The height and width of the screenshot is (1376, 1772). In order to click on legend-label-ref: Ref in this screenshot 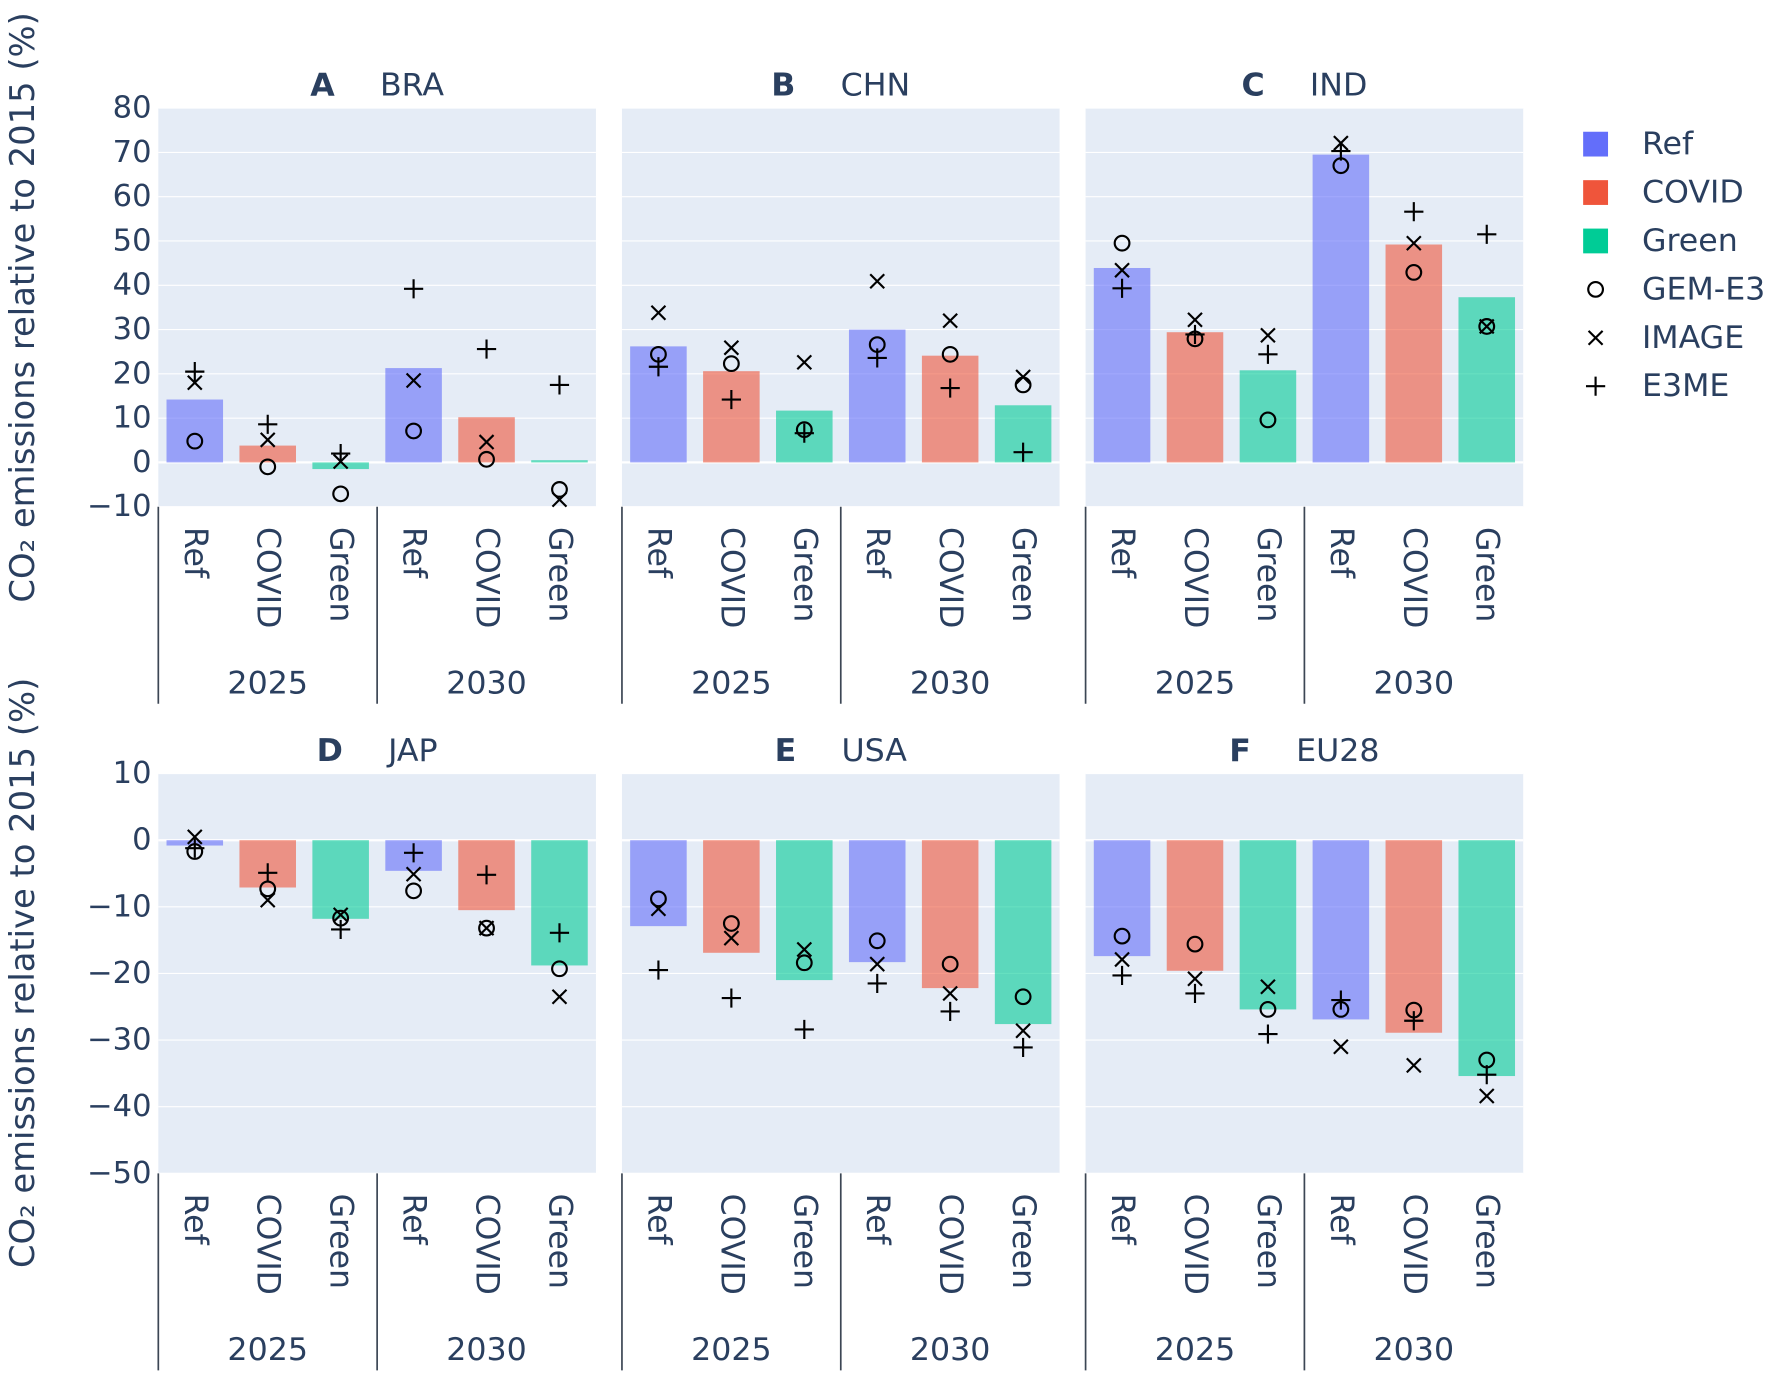, I will do `click(1668, 144)`.